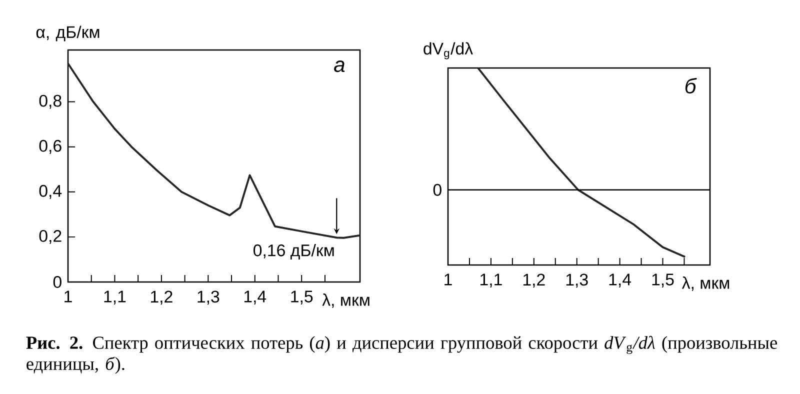 The image size is (800, 394). What do you see at coordinates (50, 237) in the screenshot?
I see `y-tick-label: 0,2` at bounding box center [50, 237].